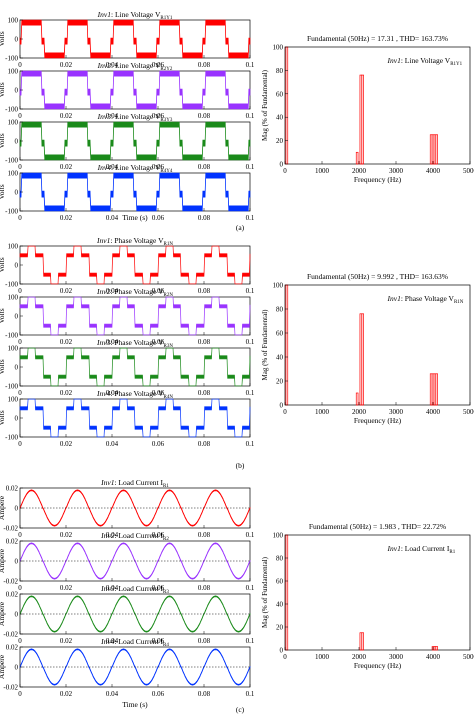 Image resolution: width=474 pixels, height=721 pixels. I want to click on spectrum-y-axis-label: Mag (% of Fundamental), so click(265, 592).